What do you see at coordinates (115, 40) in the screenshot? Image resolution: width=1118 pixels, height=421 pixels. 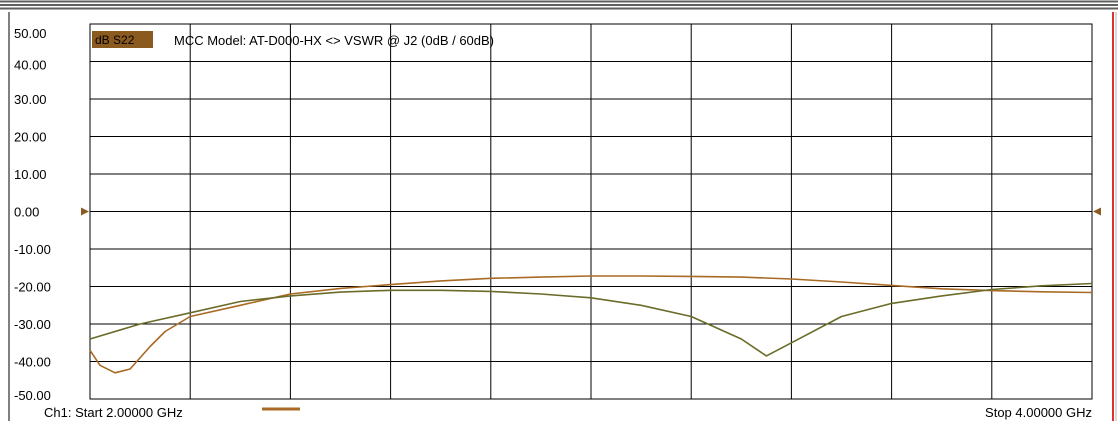 I see `trace-badge-label: dB S22` at bounding box center [115, 40].